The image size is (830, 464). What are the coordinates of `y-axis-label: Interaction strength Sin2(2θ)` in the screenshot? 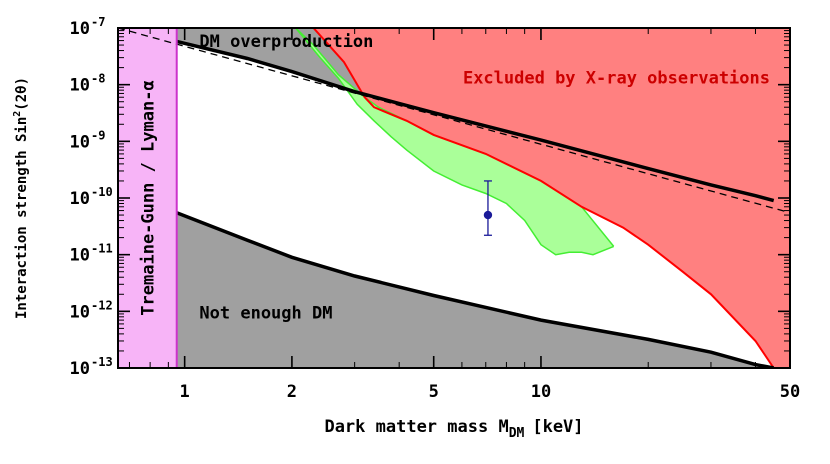 It's located at (21, 198).